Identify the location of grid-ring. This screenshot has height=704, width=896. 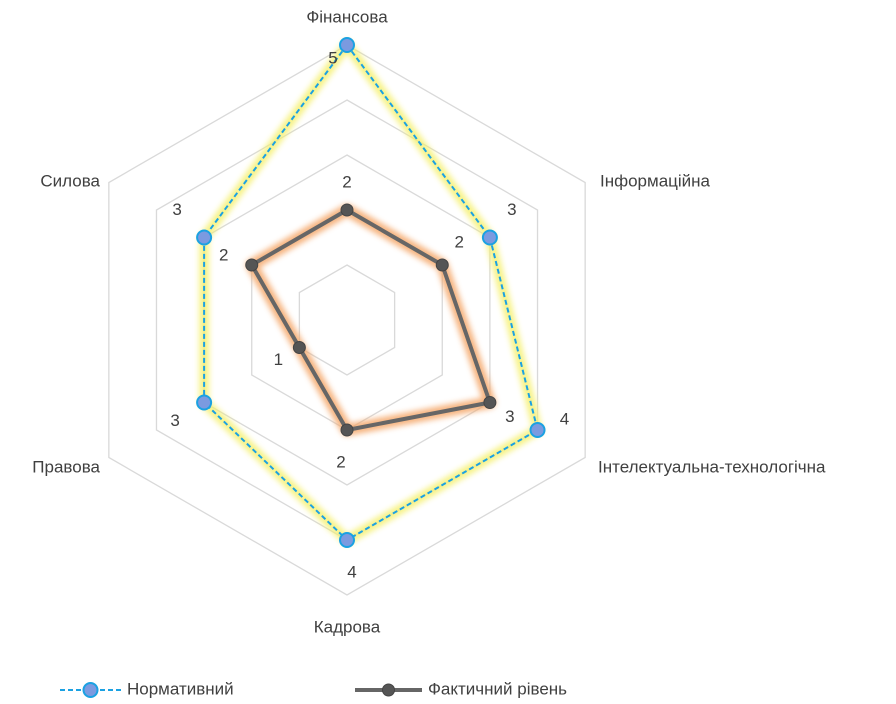
(347, 320).